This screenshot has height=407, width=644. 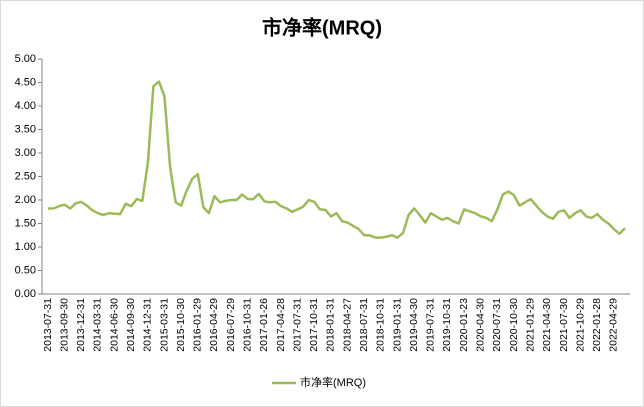 I want to click on x-tick-label: 2021-10-29, so click(x=580, y=325).